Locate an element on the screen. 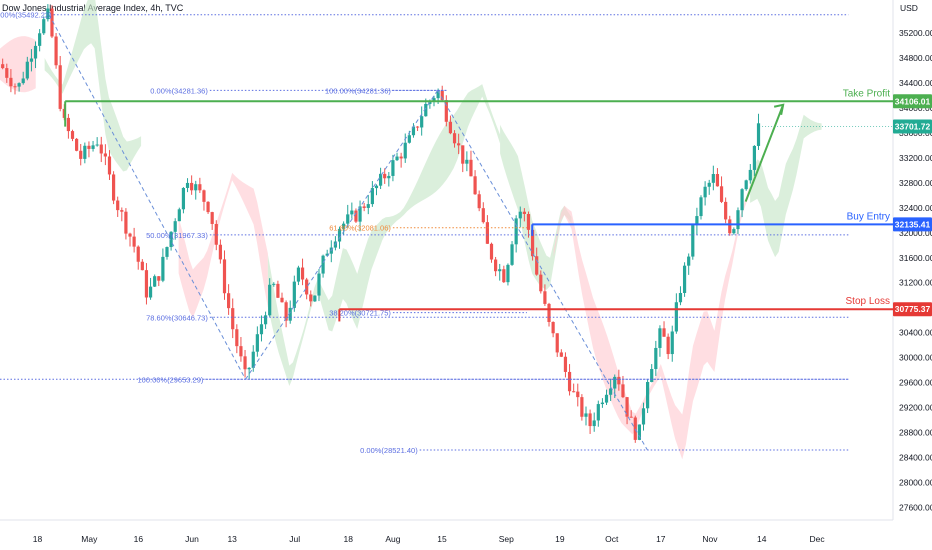 The image size is (932, 550). y-tick-label: 28400.00 is located at coordinates (915, 458).